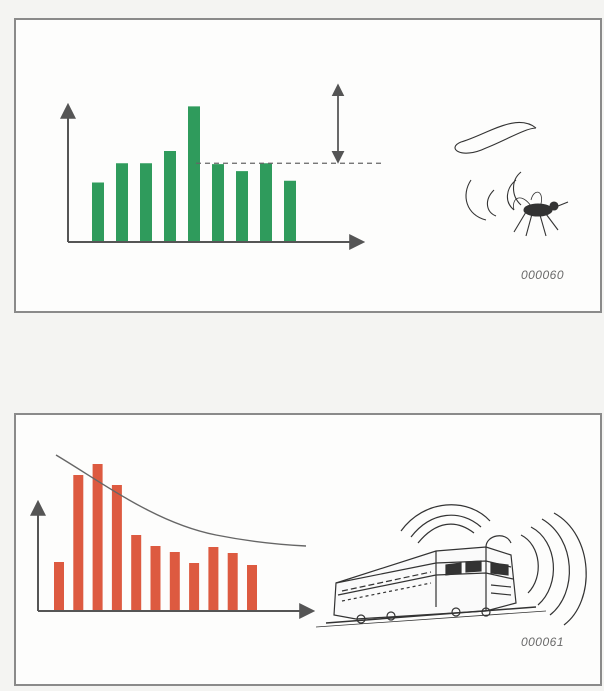 This screenshot has width=604, height=691. What do you see at coordinates (542, 275) in the screenshot?
I see `figure-code: 000060` at bounding box center [542, 275].